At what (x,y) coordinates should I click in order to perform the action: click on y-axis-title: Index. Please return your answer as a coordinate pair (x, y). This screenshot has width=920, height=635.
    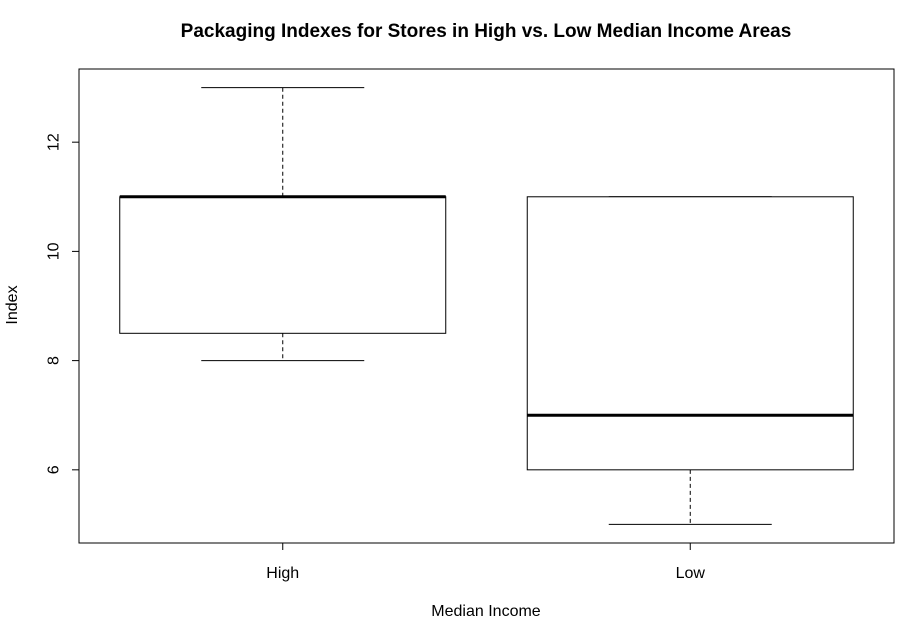
    Looking at the image, I should click on (12, 304).